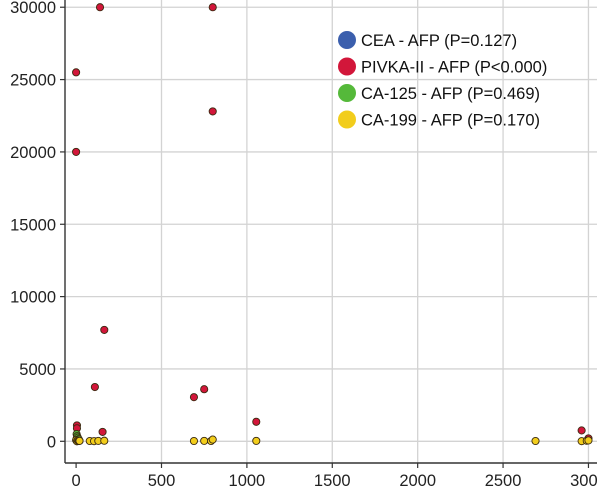 This screenshot has width=597, height=490. I want to click on x-tick-label: 0, so click(76, 481).